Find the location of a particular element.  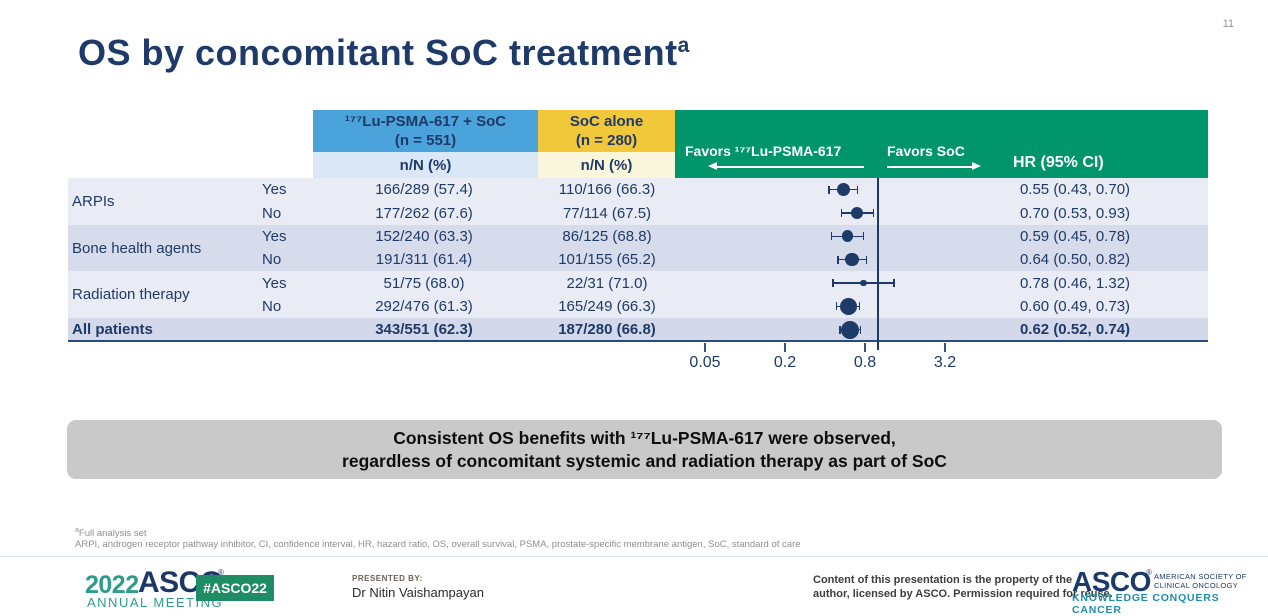

axis-tick-label: 3.2 is located at coordinates (945, 362).